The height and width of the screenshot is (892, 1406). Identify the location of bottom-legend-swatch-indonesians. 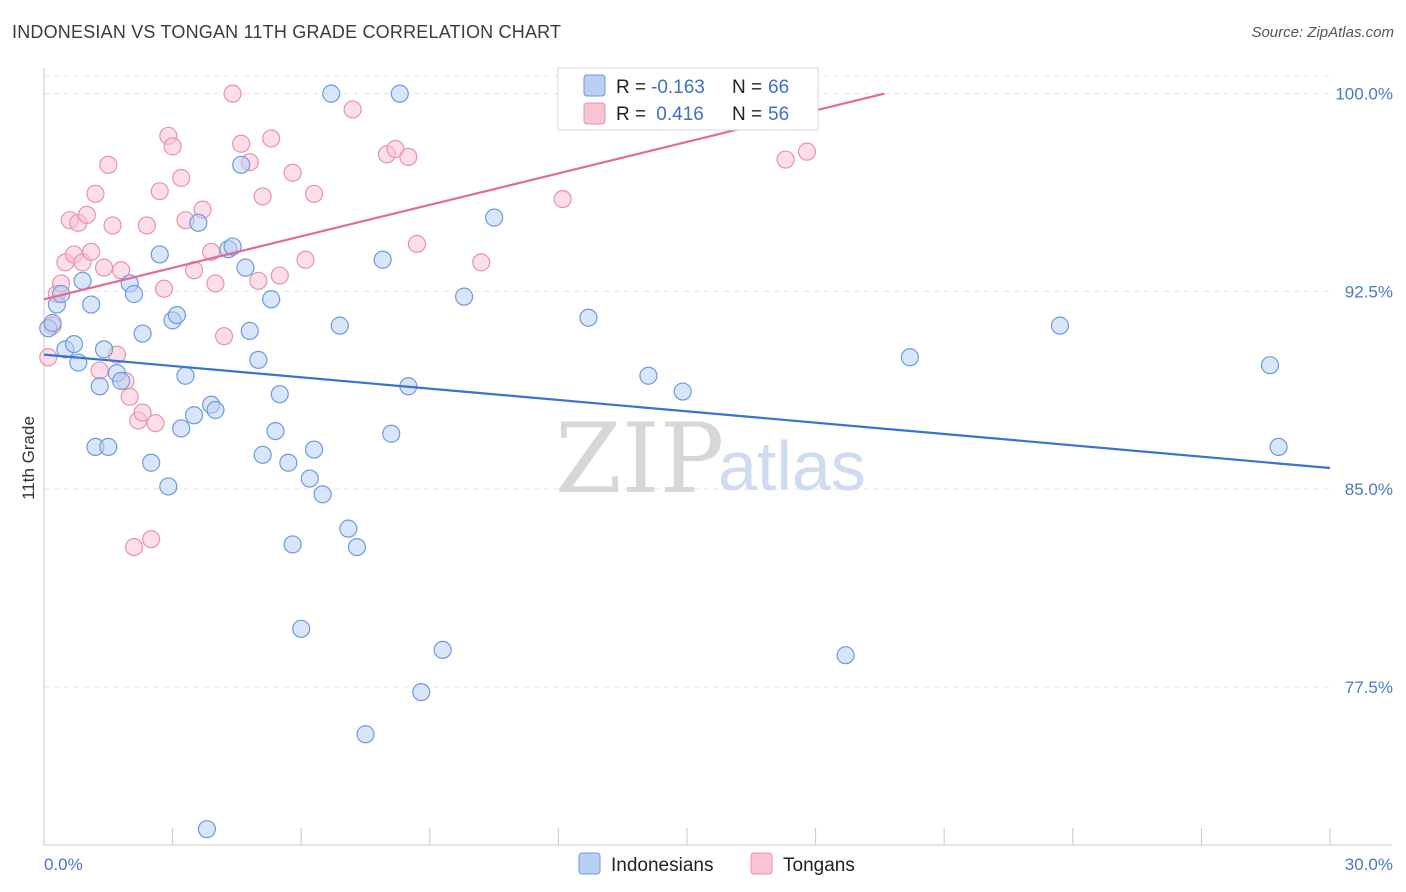
(589, 863).